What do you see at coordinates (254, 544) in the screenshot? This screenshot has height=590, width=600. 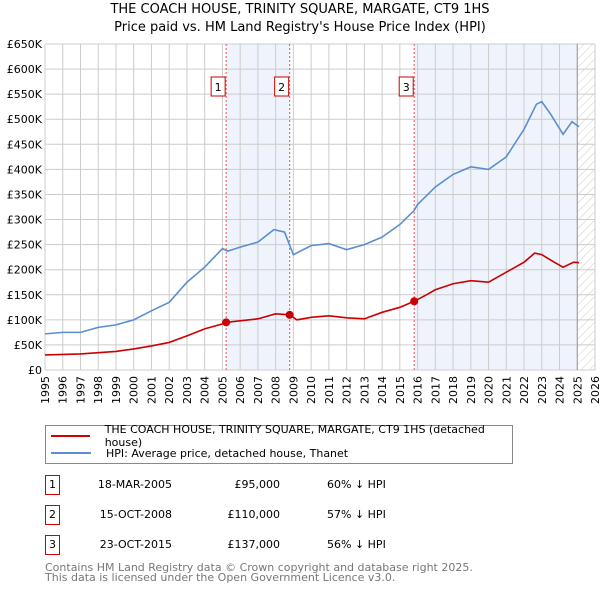 I see `sale-price: £137,000` at bounding box center [254, 544].